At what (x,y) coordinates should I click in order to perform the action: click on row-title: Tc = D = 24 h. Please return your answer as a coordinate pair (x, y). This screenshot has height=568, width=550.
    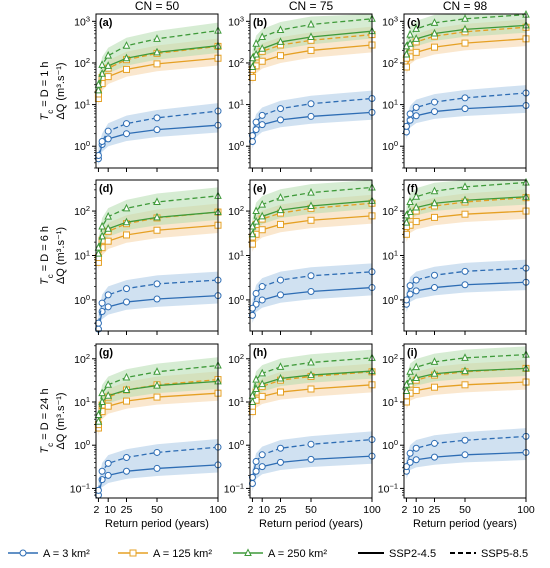
    Looking at the image, I should click on (47, 420).